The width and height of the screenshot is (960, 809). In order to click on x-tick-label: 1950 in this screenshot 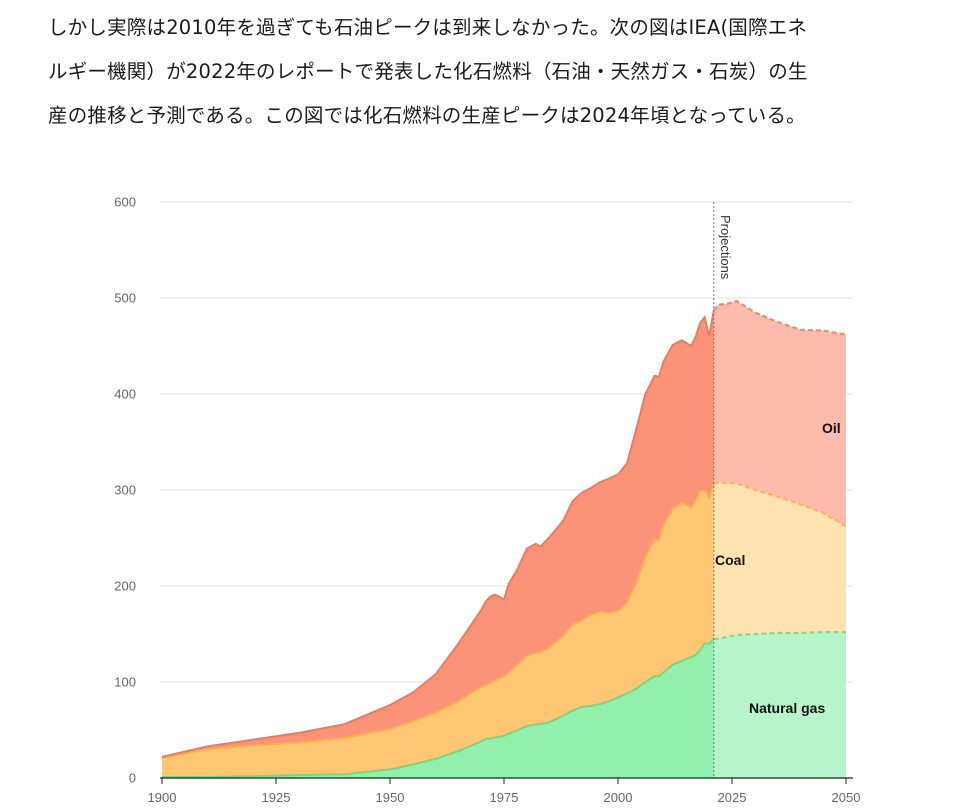, I will do `click(390, 797)`.